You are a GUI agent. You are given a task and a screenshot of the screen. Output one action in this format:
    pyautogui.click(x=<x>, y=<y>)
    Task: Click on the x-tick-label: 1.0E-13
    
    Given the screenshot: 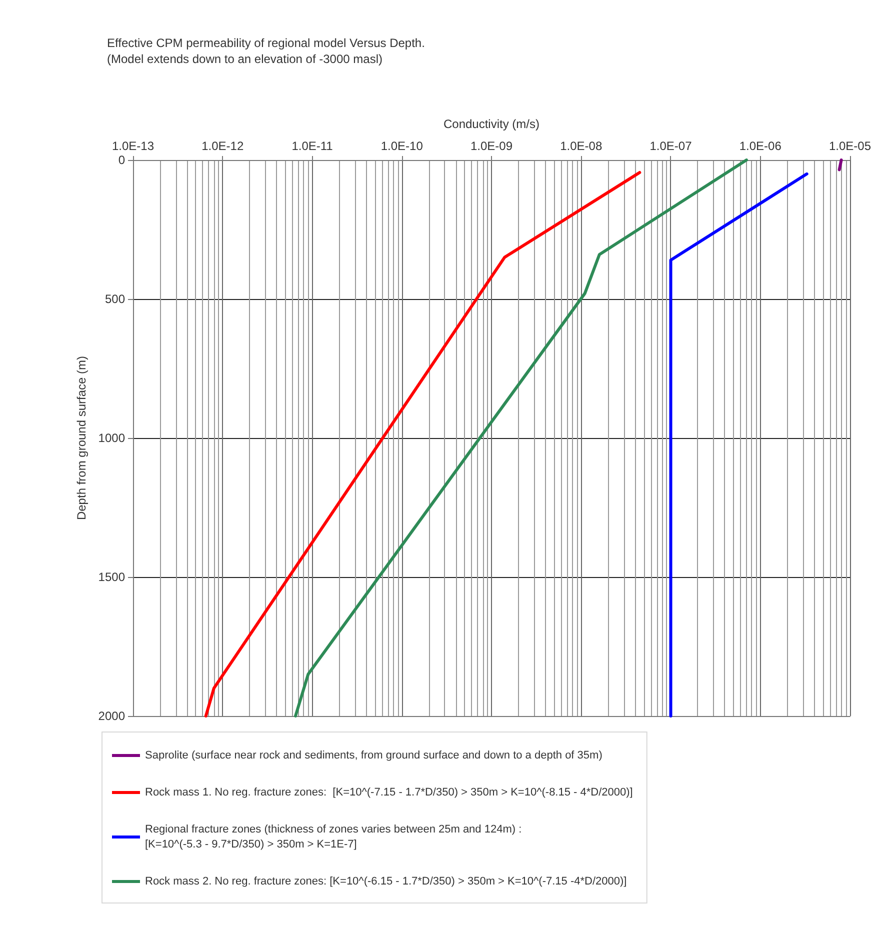 What is the action you would take?
    pyautogui.click(x=133, y=146)
    